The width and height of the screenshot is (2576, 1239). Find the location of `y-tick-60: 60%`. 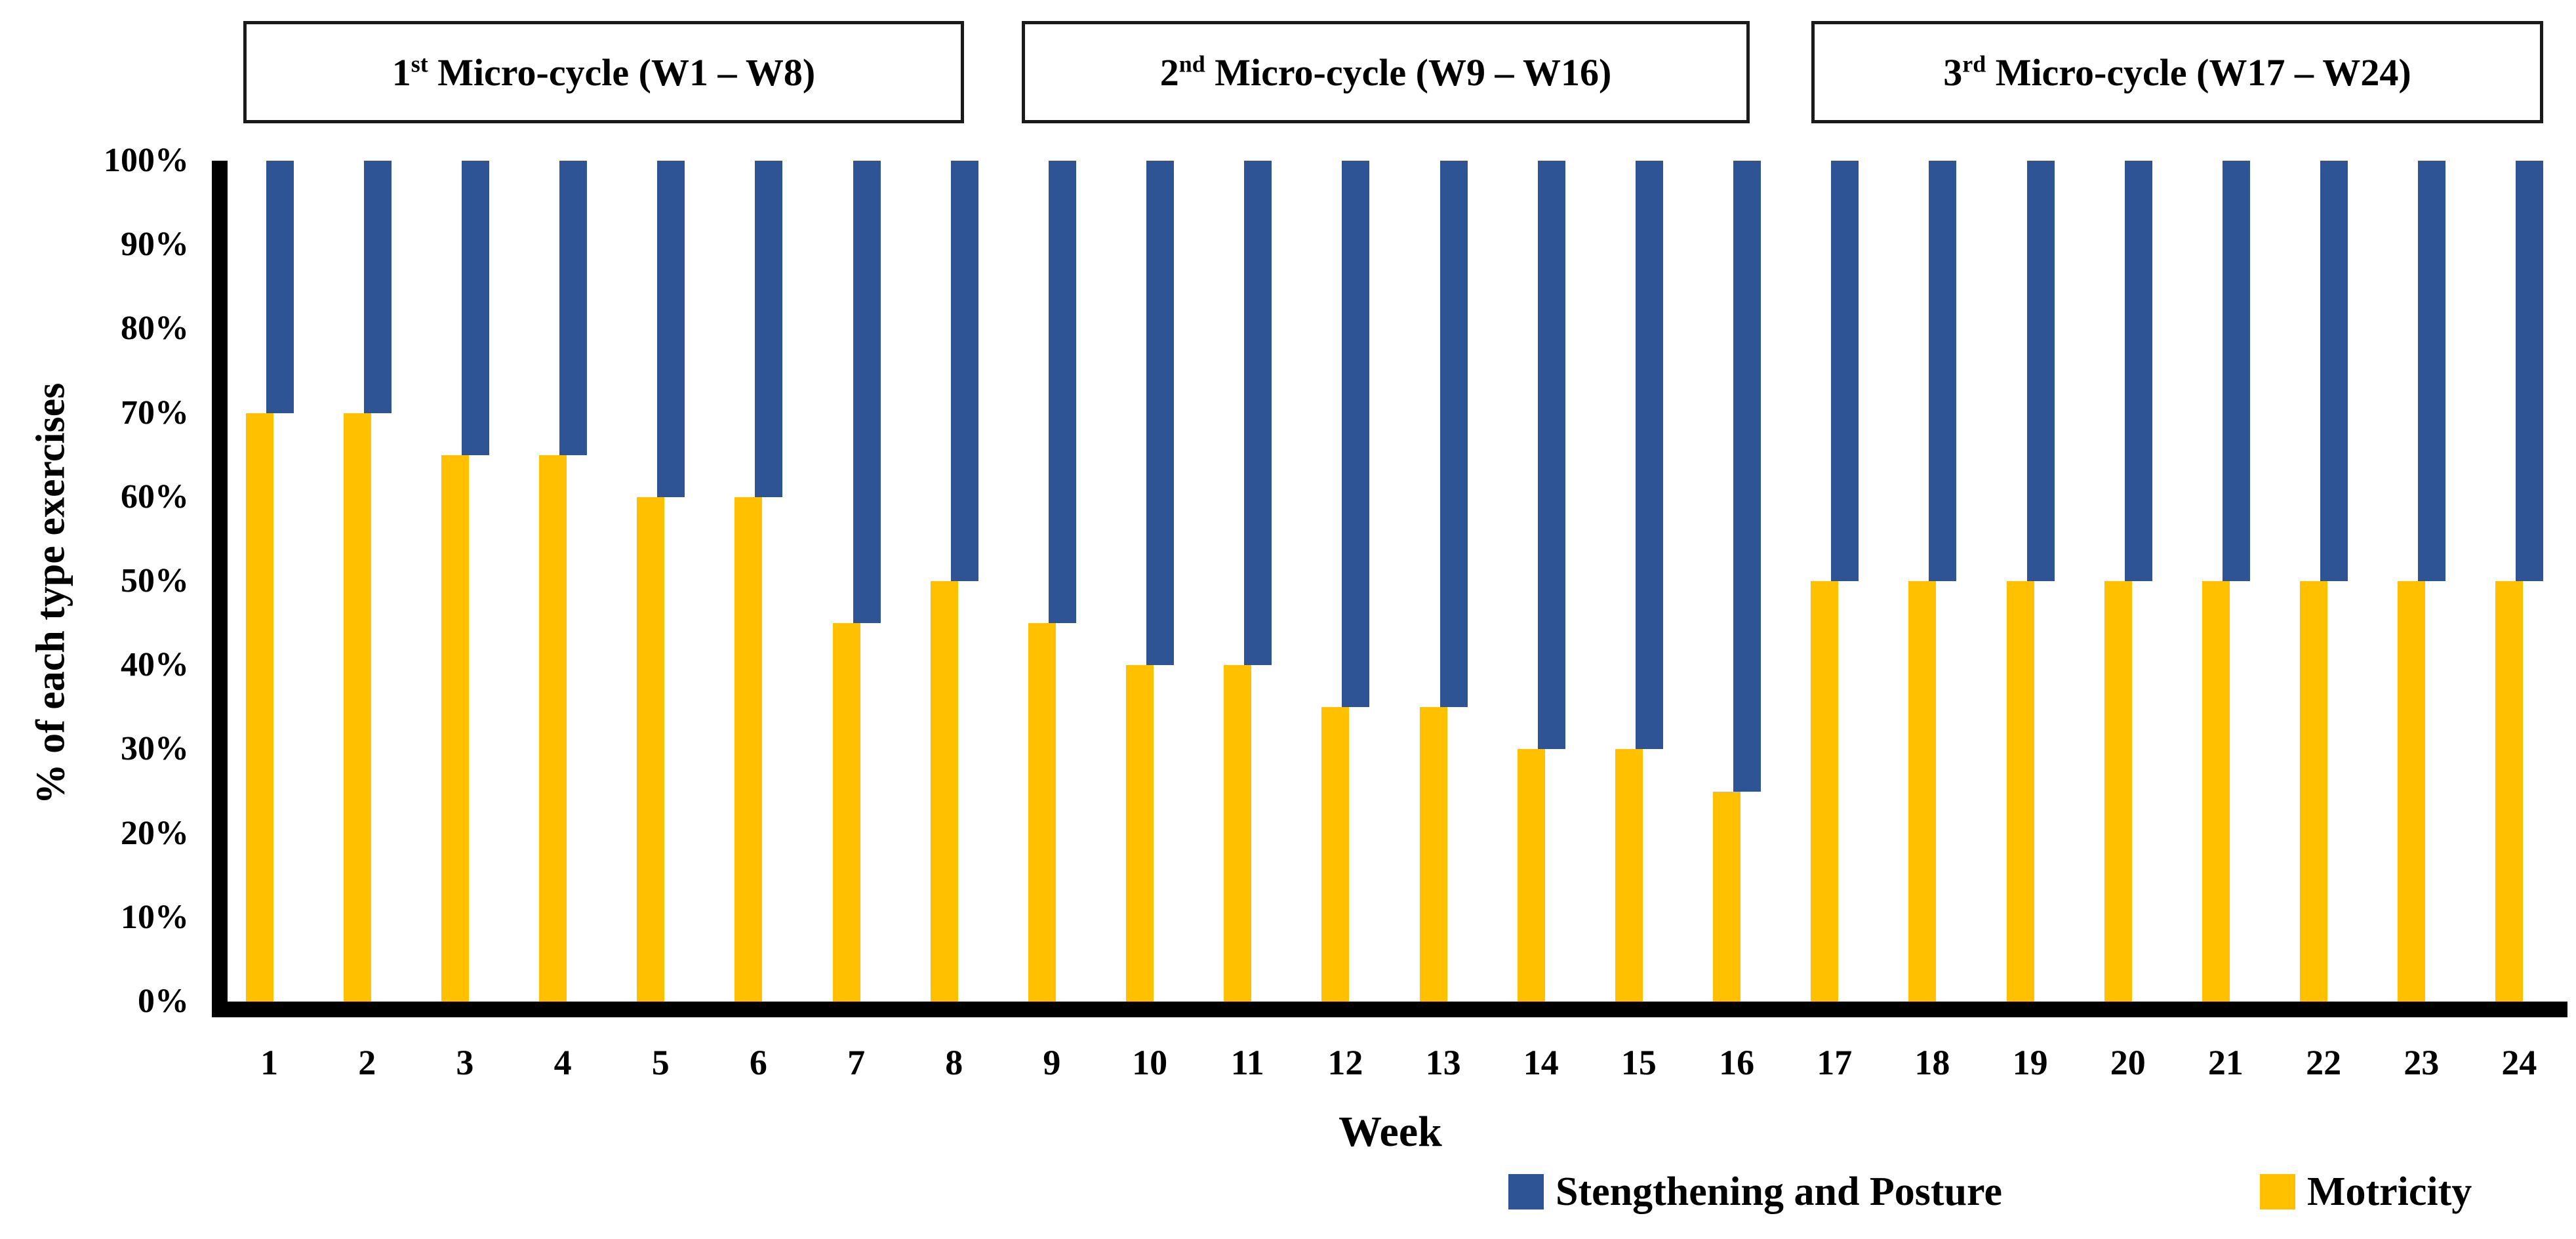

y-tick-60: 60% is located at coordinates (155, 496).